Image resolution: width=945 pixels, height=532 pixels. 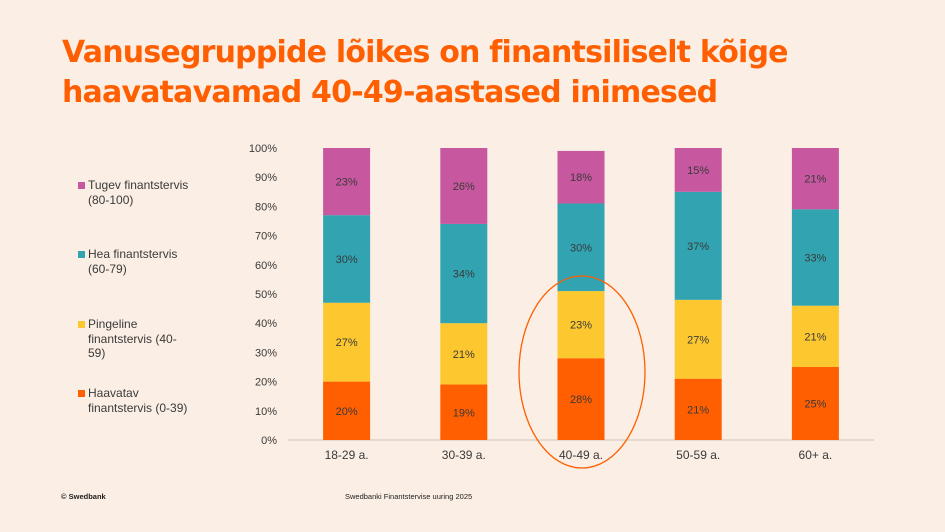 I want to click on data-label: 15%, so click(x=698, y=171).